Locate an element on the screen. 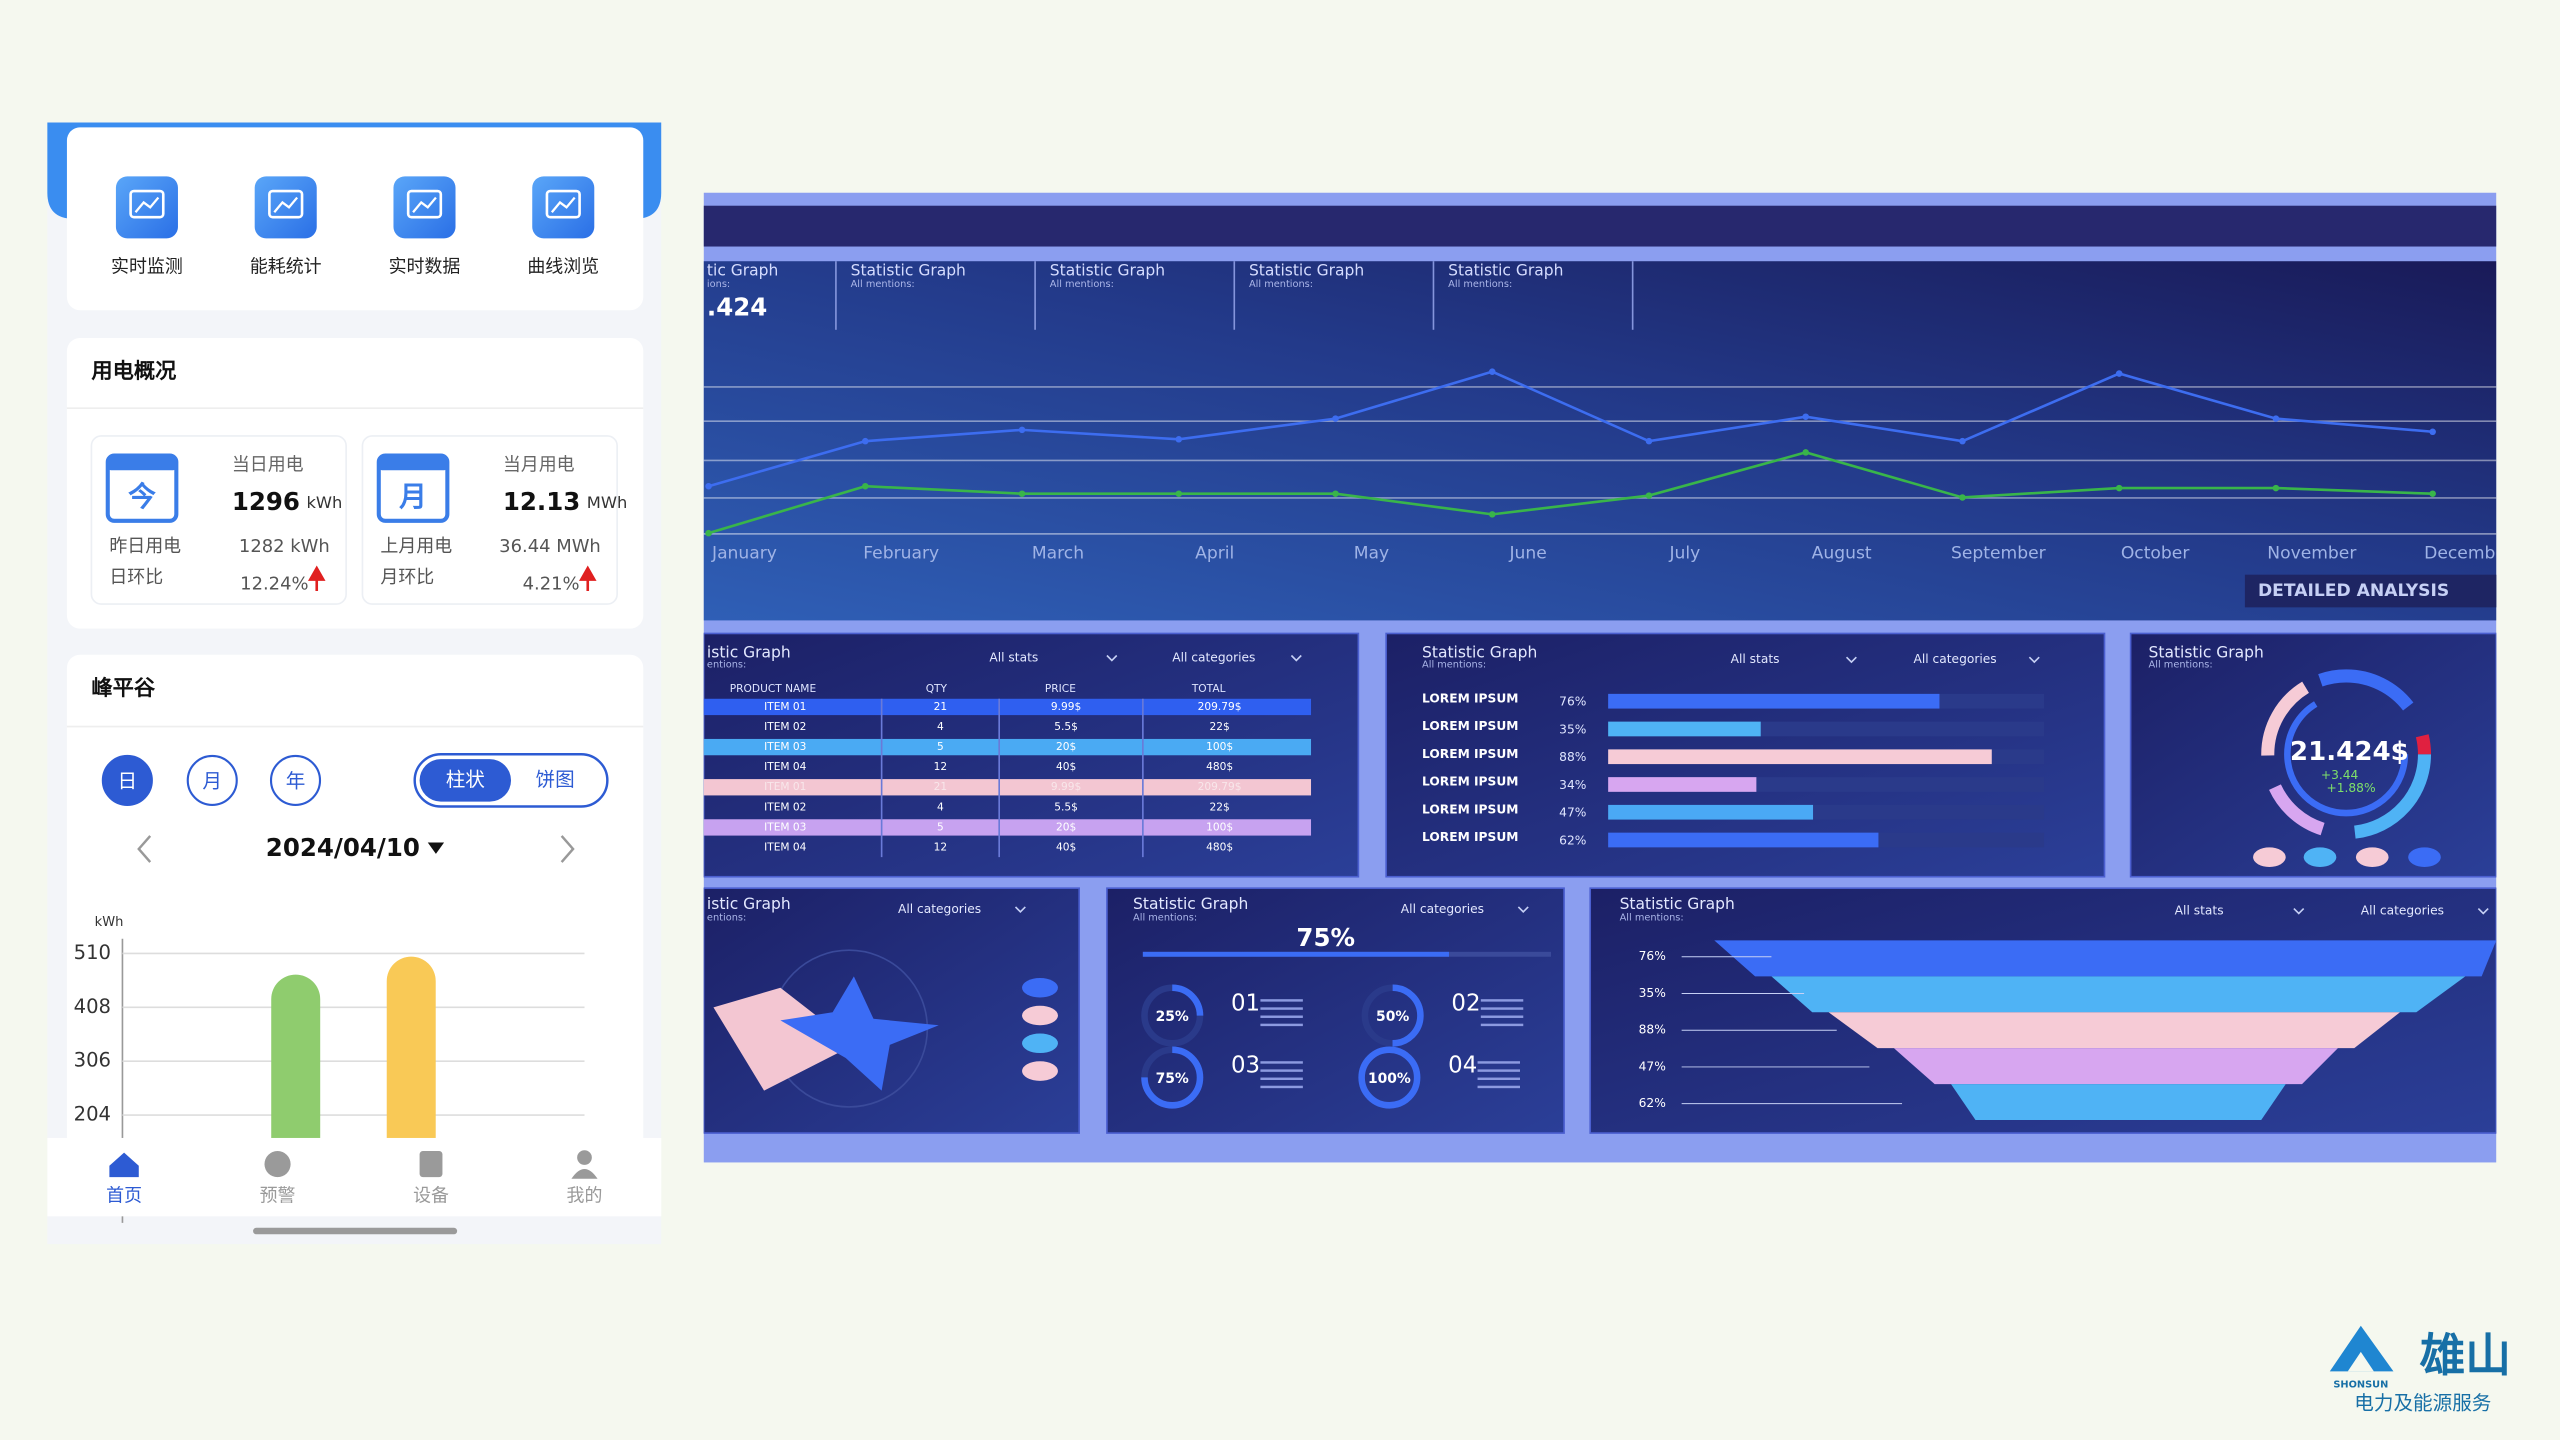 The image size is (2560, 1440). period-circle is located at coordinates (212, 780).